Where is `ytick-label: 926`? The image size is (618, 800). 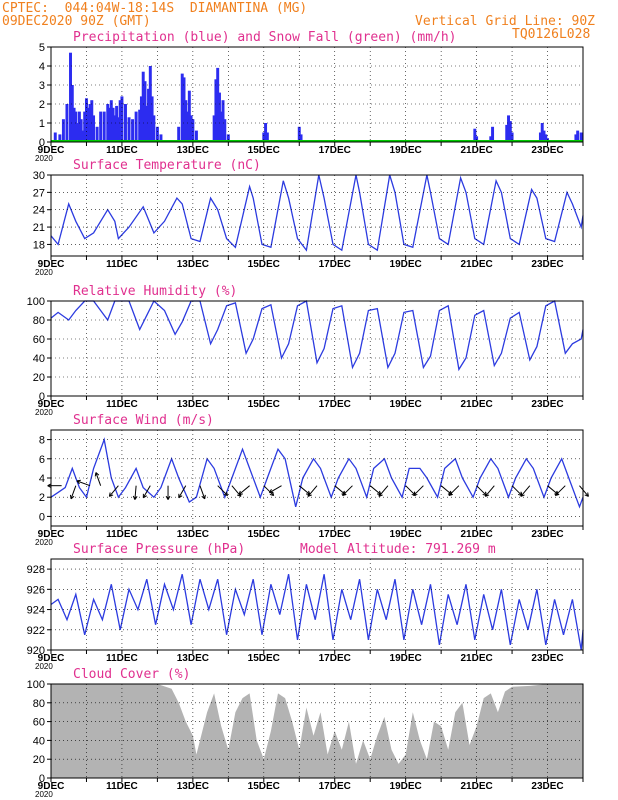 ytick-label: 926 is located at coordinates (36, 590).